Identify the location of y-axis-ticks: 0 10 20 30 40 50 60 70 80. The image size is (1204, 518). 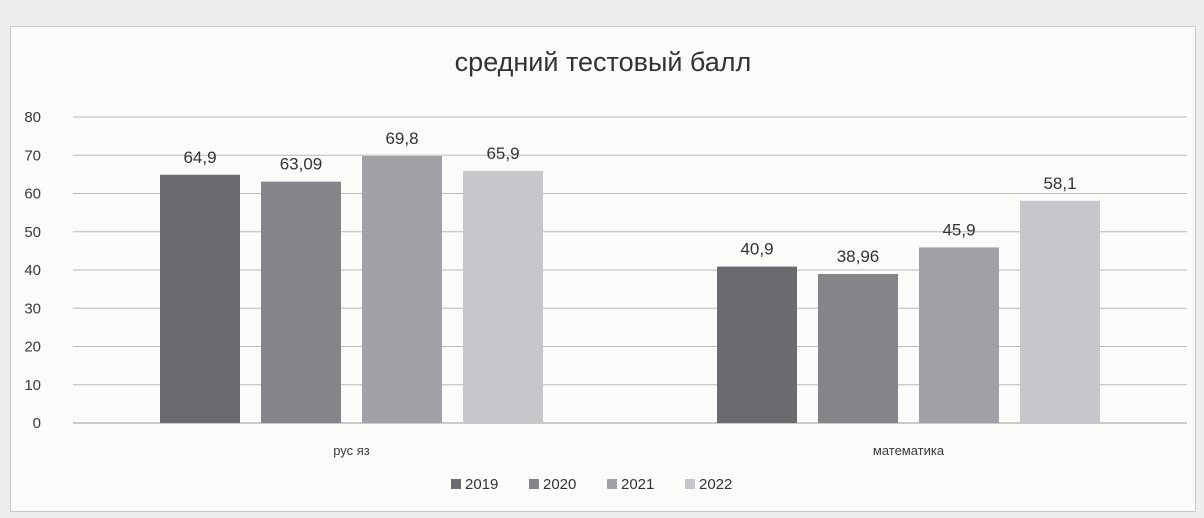
(32, 270).